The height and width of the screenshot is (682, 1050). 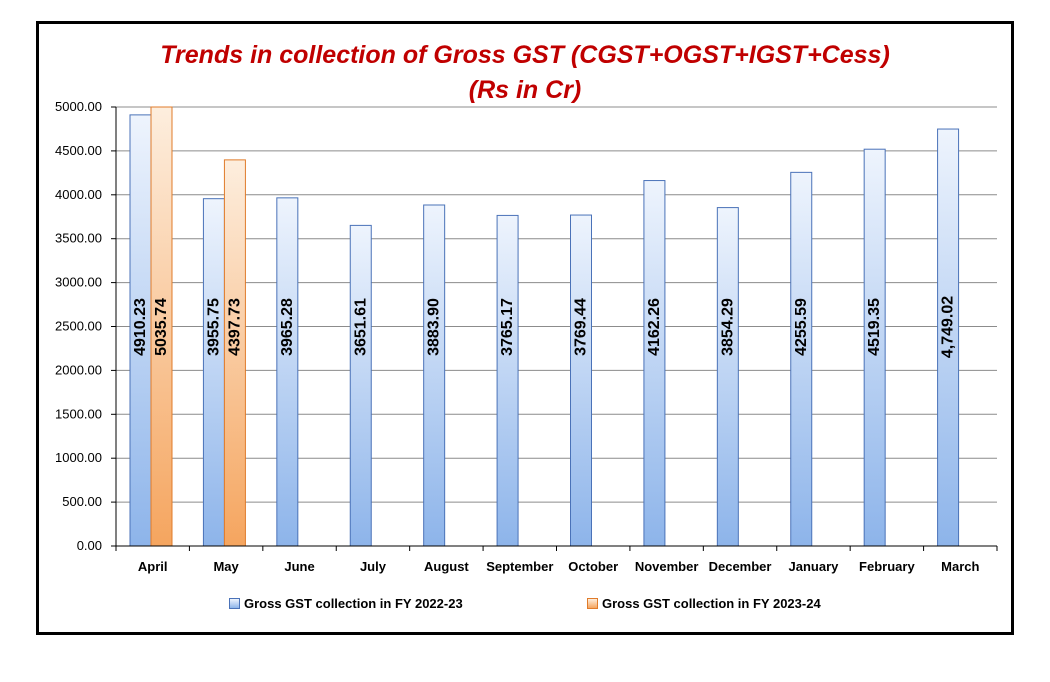 I want to click on y-tick-label: 4500.00, so click(x=78, y=150).